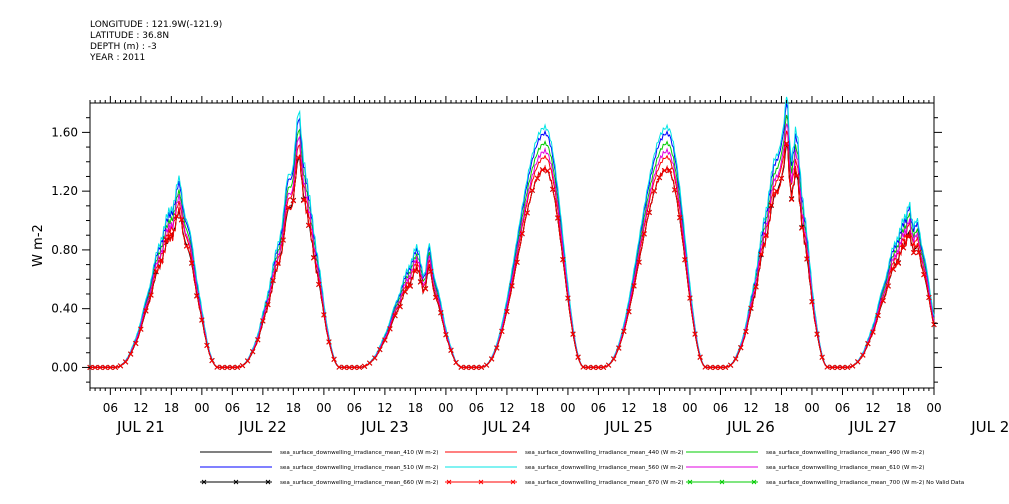 This screenshot has height=504, width=1009. I want to click on y-tick-label: 1.60, so click(64, 132).